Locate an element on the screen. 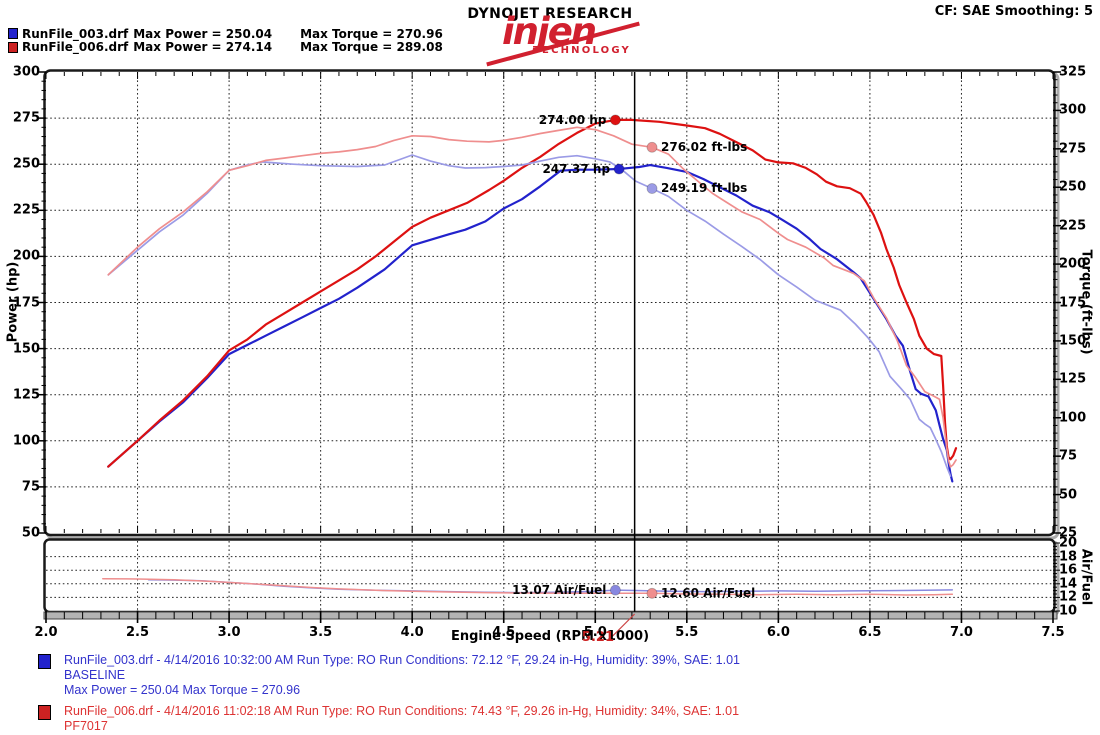  af-tick-label: 18 is located at coordinates (1068, 557).